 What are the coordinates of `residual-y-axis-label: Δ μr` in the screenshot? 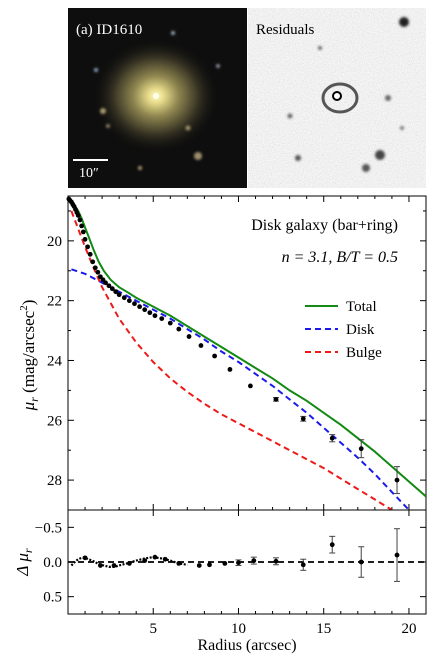 It's located at (24, 562).